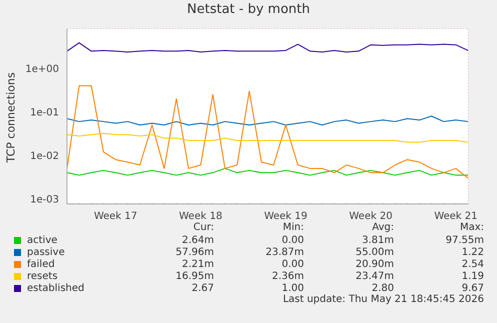 The width and height of the screenshot is (497, 323). What do you see at coordinates (374, 252) in the screenshot?
I see `text: 55.00m` at bounding box center [374, 252].